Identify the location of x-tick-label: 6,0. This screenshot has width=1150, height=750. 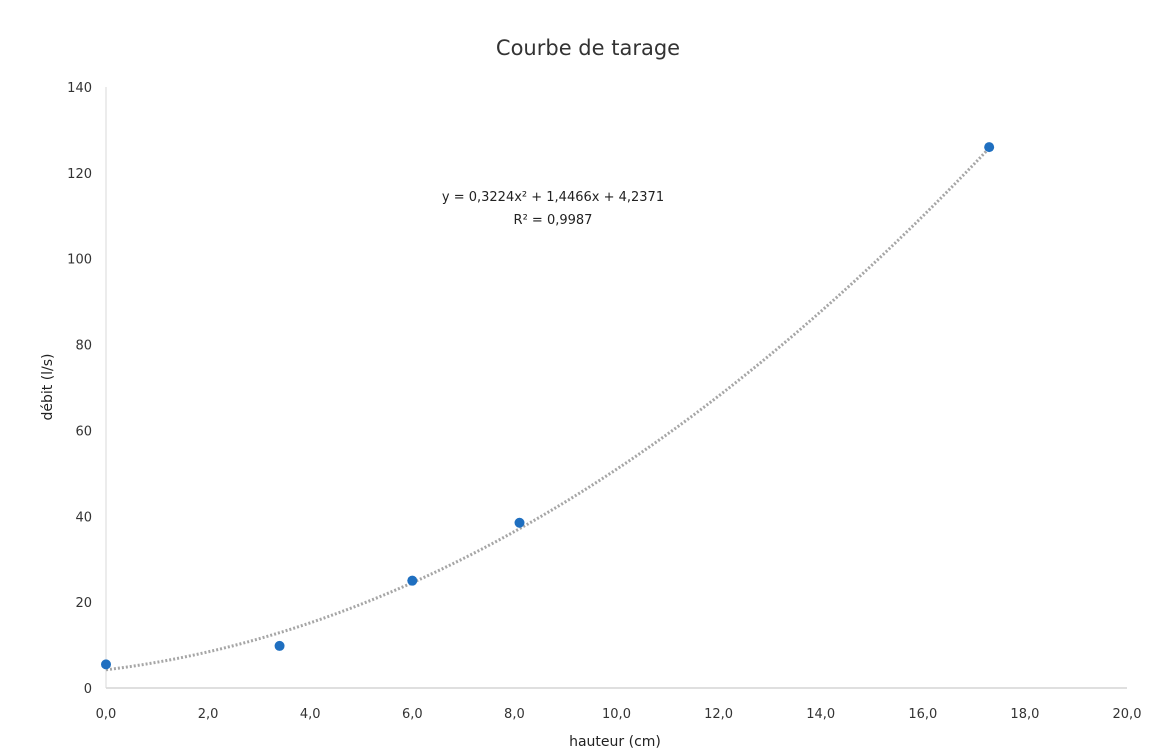
(412, 714).